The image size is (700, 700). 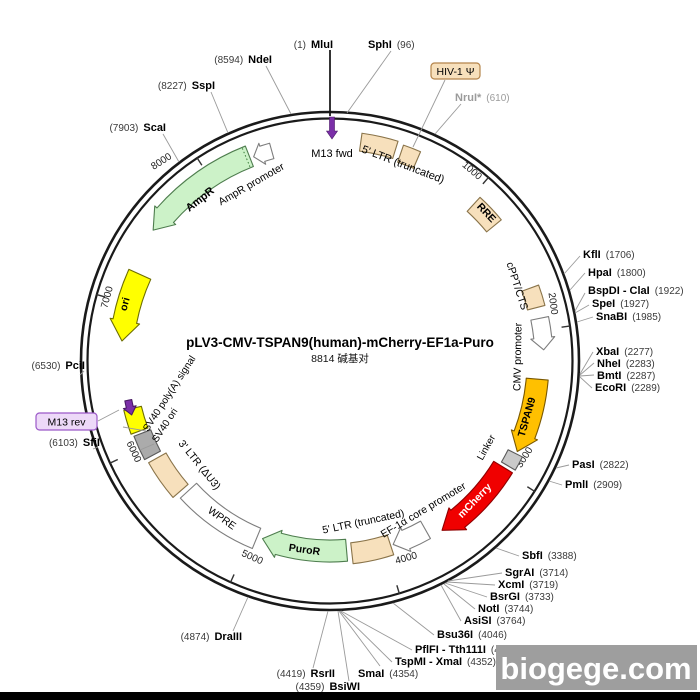 I want to click on pill-hiv1-psi-pill: HIV-1 Ψ, so click(x=446, y=105).